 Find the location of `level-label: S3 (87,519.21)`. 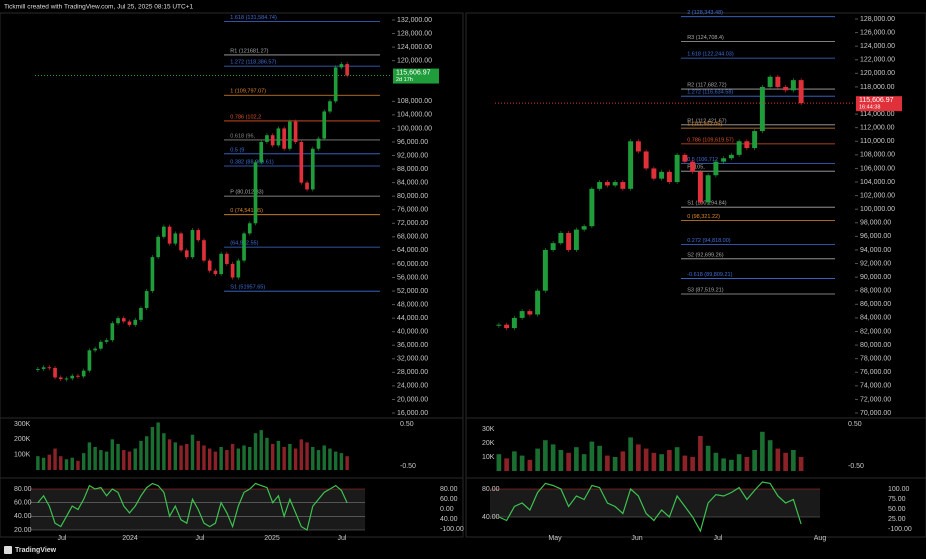

level-label: S3 (87,519.21) is located at coordinates (705, 290).